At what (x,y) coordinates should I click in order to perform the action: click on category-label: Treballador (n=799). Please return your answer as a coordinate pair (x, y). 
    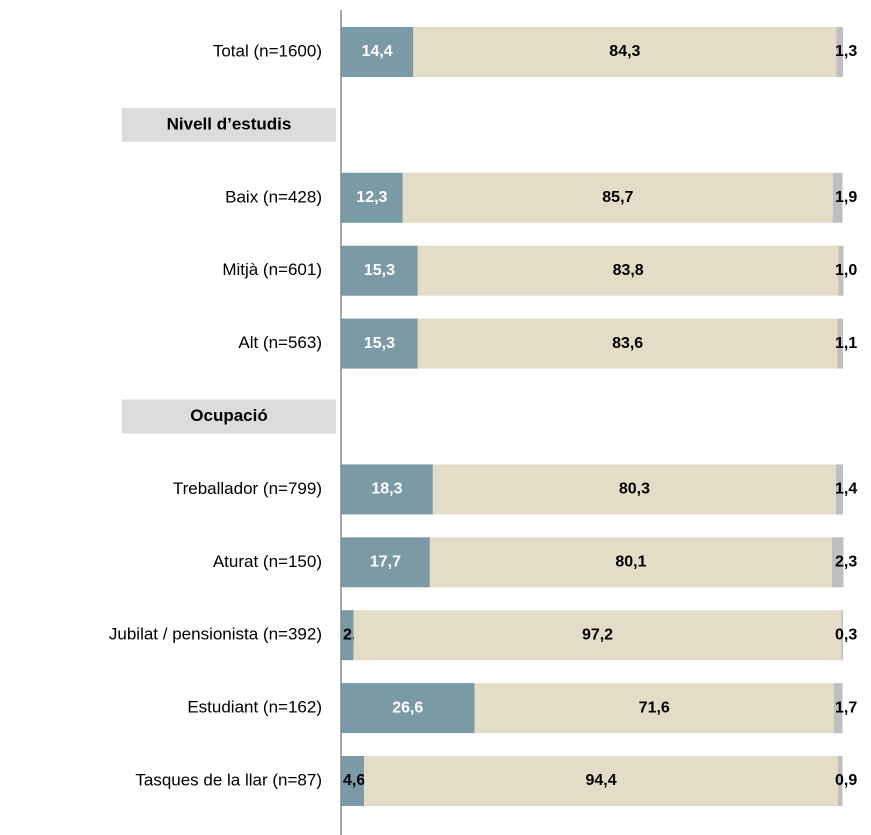
    Looking at the image, I should click on (247, 488).